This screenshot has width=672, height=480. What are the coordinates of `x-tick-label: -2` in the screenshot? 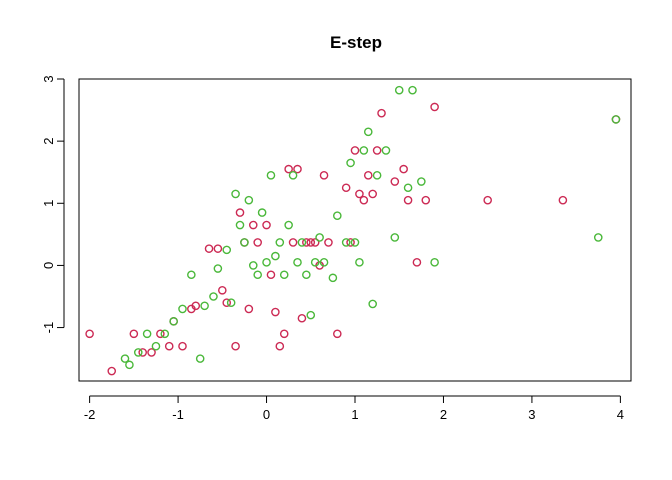 It's located at (90, 414).